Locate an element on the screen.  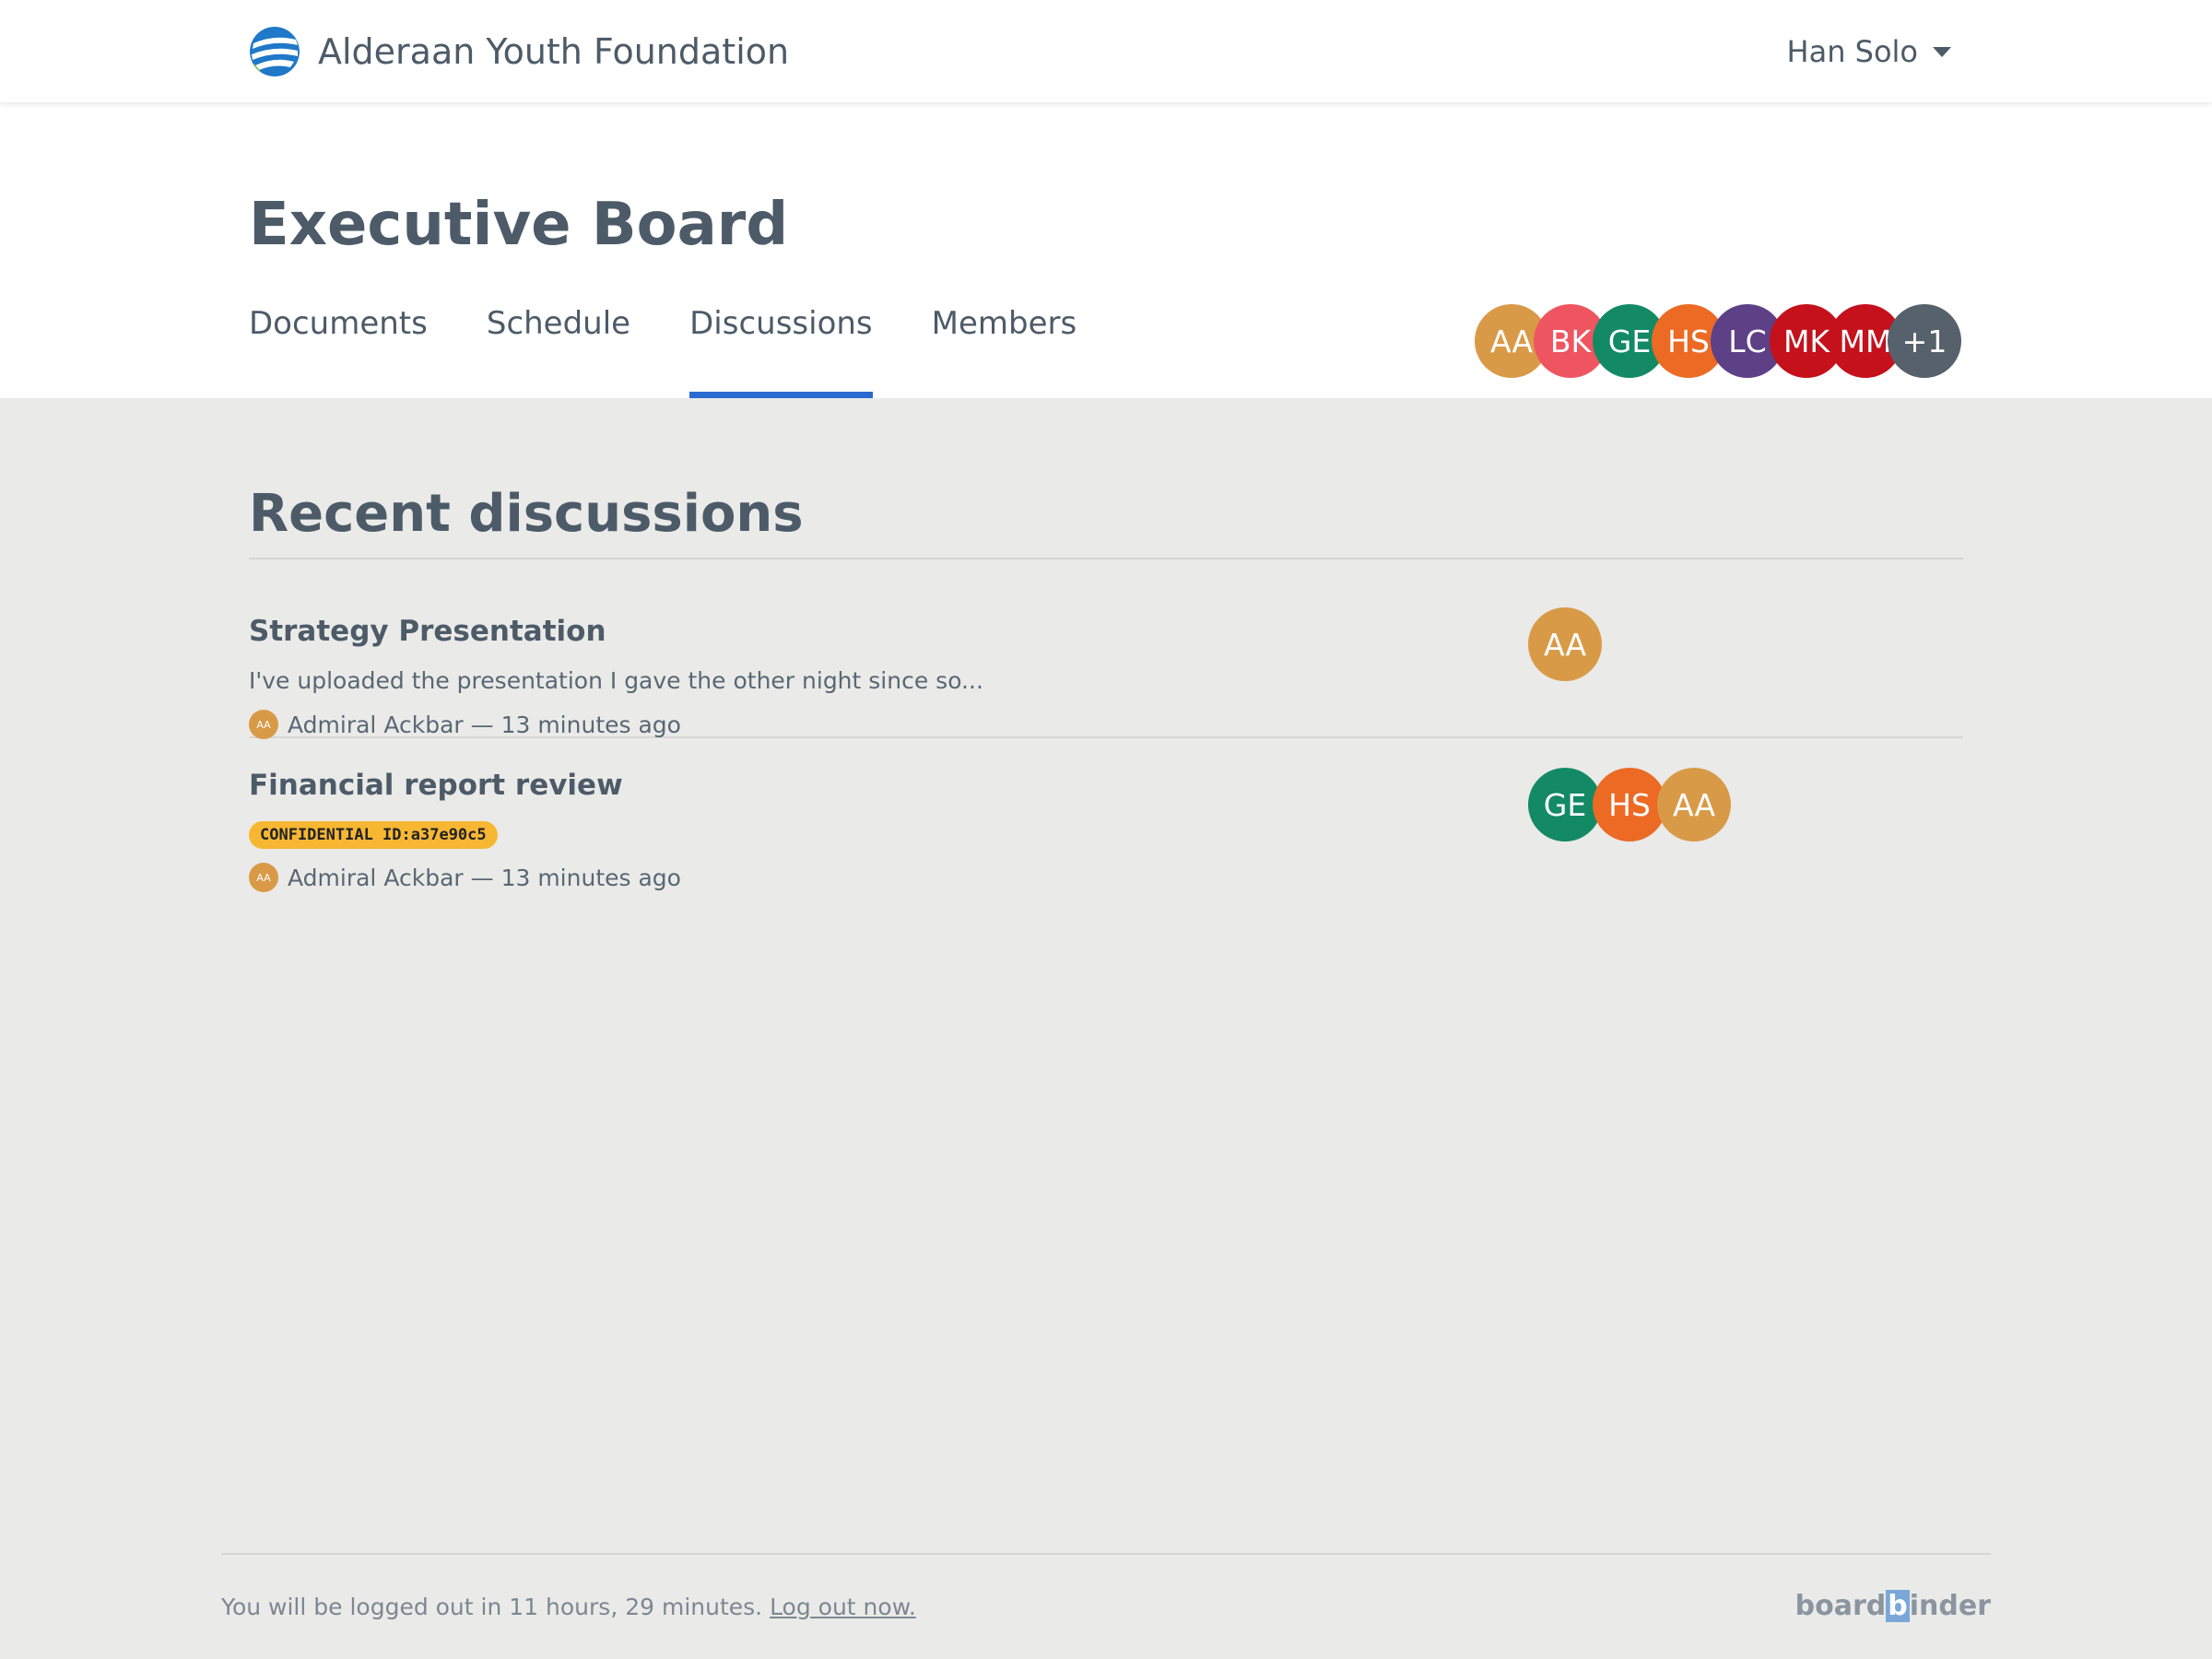
page-title: Executive Board is located at coordinates (519, 225).